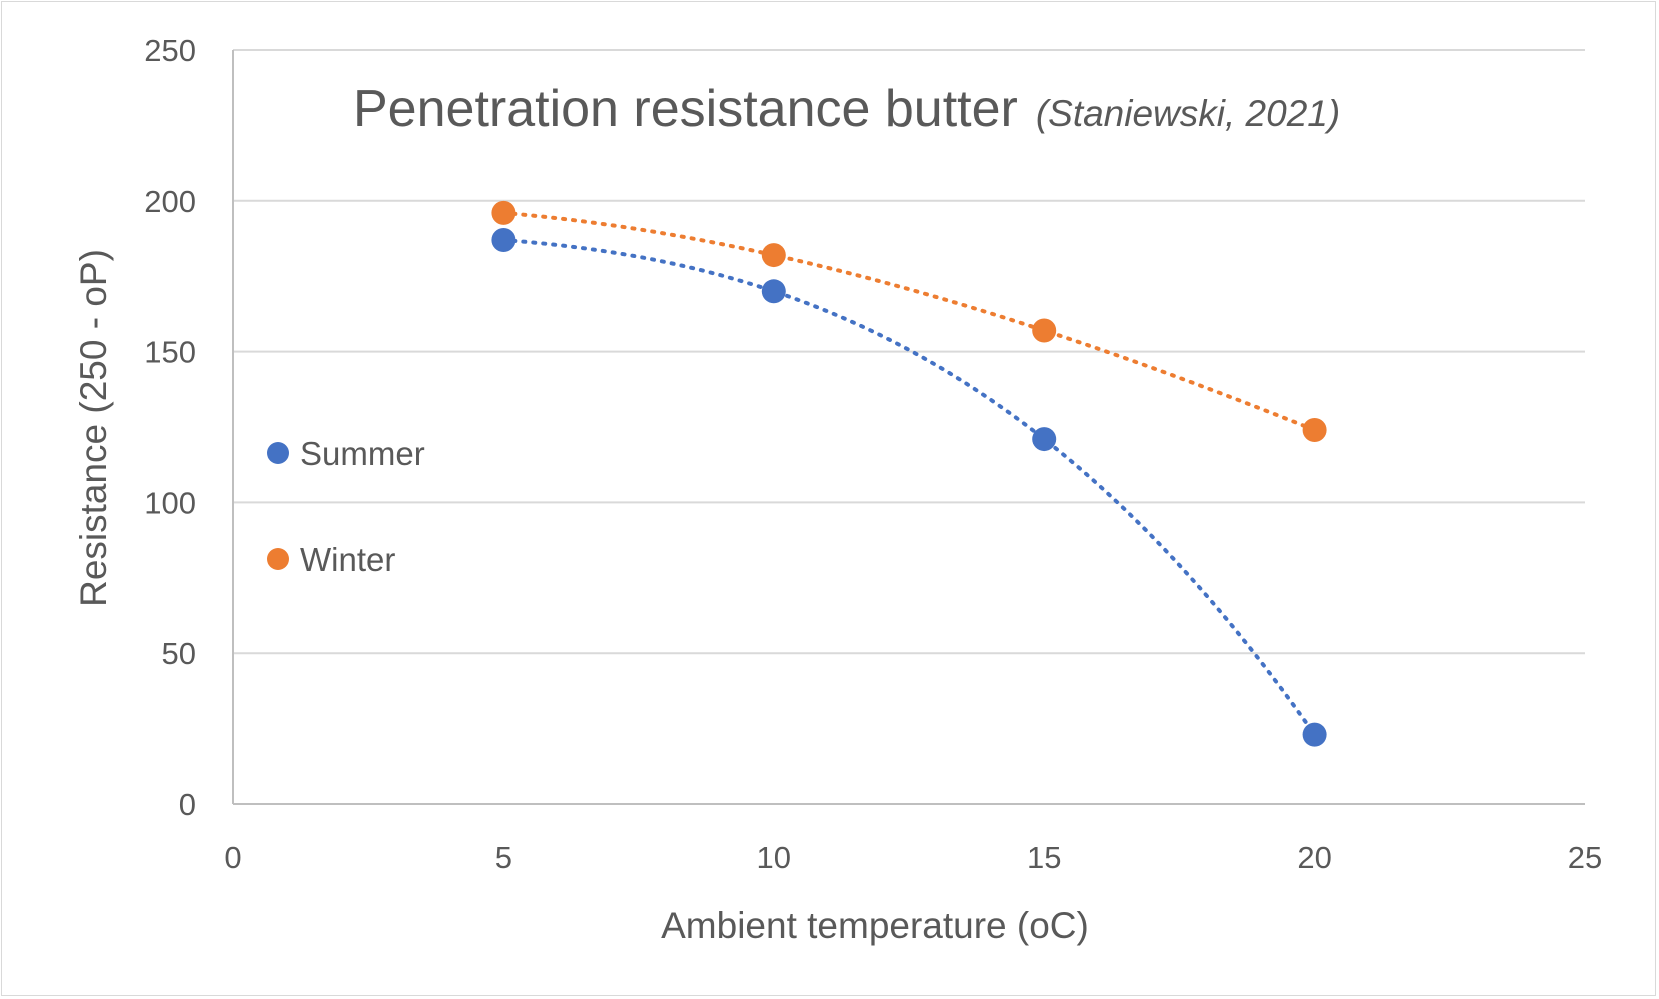 This screenshot has height=999, width=1659. Describe the element at coordinates (1314, 857) in the screenshot. I see `x-tick-label: 20` at that location.